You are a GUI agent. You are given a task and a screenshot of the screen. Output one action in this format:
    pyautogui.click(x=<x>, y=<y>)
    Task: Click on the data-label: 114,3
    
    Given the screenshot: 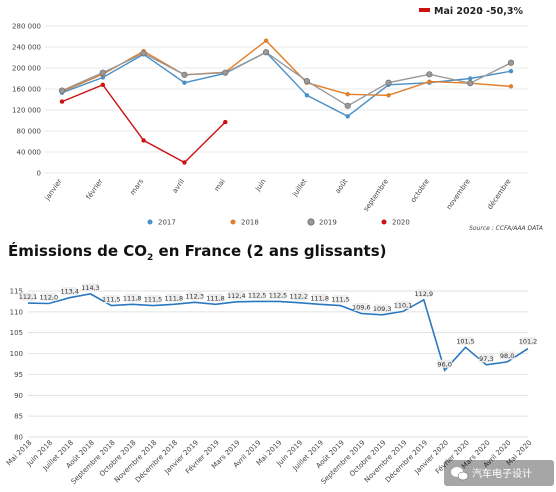 What is the action you would take?
    pyautogui.click(x=90, y=287)
    